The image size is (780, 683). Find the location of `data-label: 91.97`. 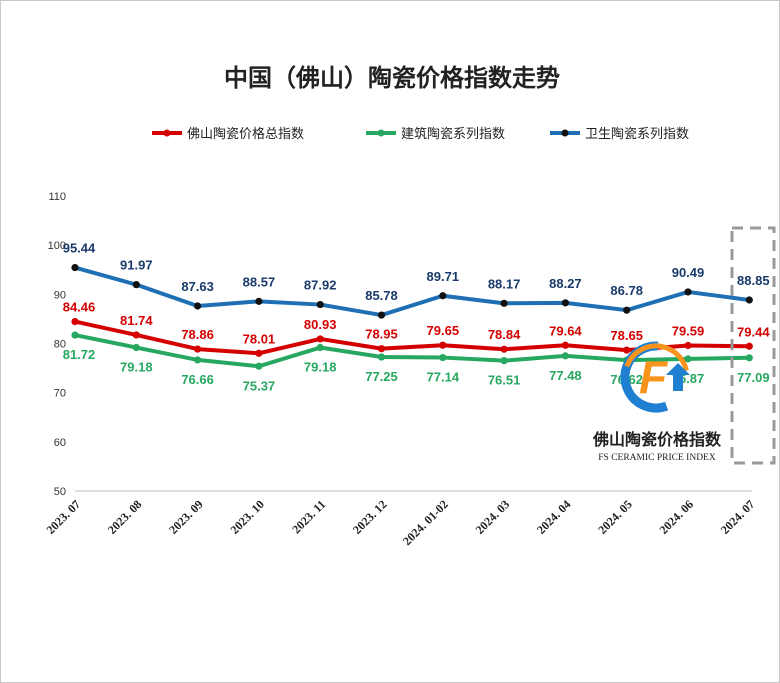

data-label: 91.97 is located at coordinates (136, 265).